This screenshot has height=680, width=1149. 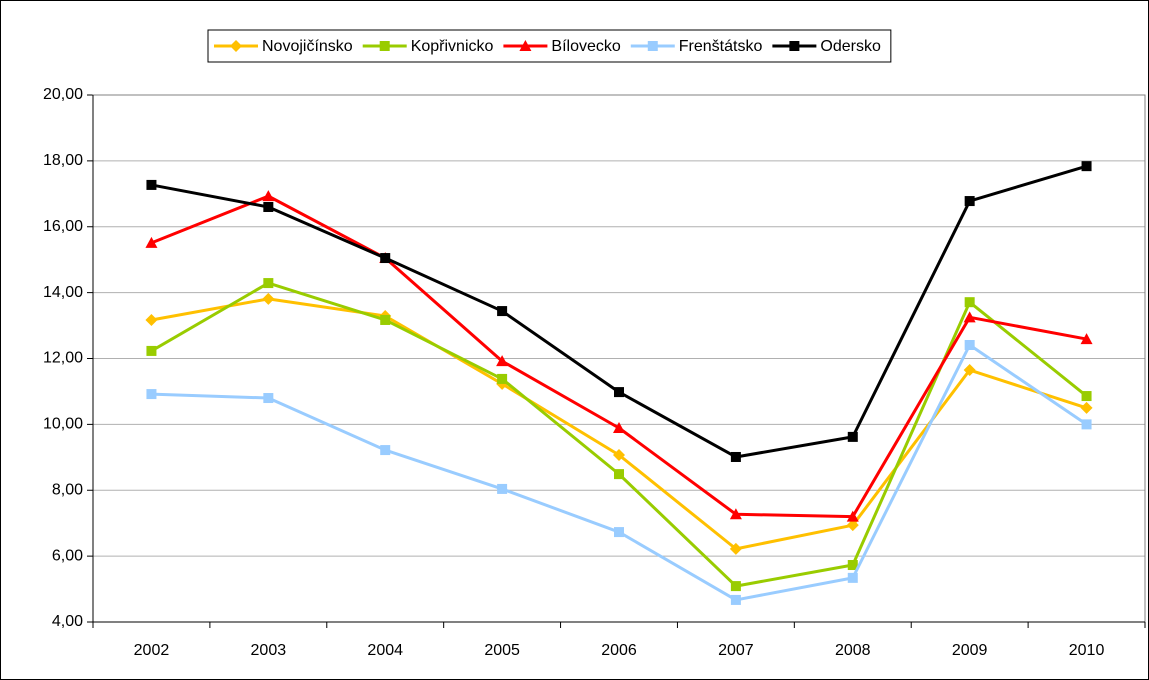 What do you see at coordinates (850, 46) in the screenshot?
I see `legend-label: Odersko` at bounding box center [850, 46].